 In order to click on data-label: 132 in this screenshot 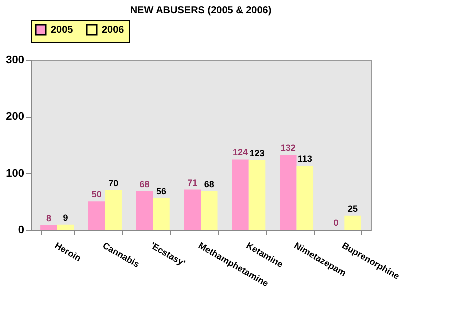, I will do `click(288, 148)`.